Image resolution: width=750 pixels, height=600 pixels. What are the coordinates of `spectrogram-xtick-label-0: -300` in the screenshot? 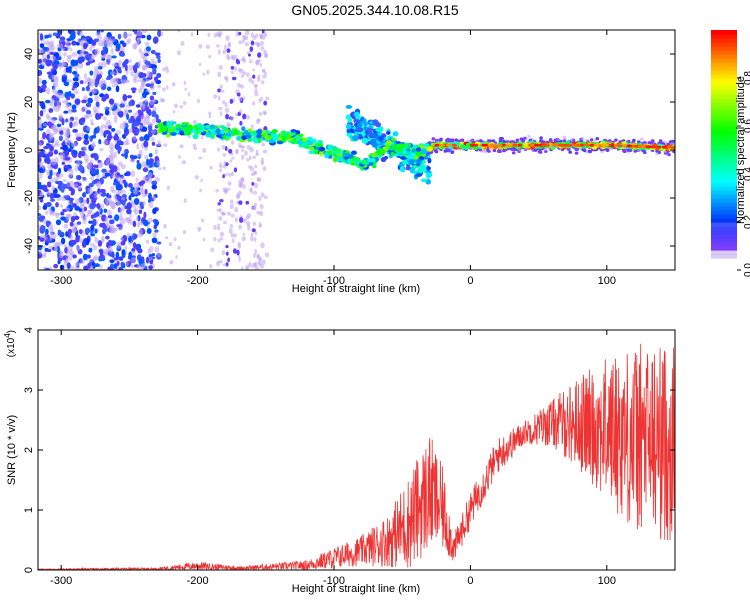 It's located at (61, 281).